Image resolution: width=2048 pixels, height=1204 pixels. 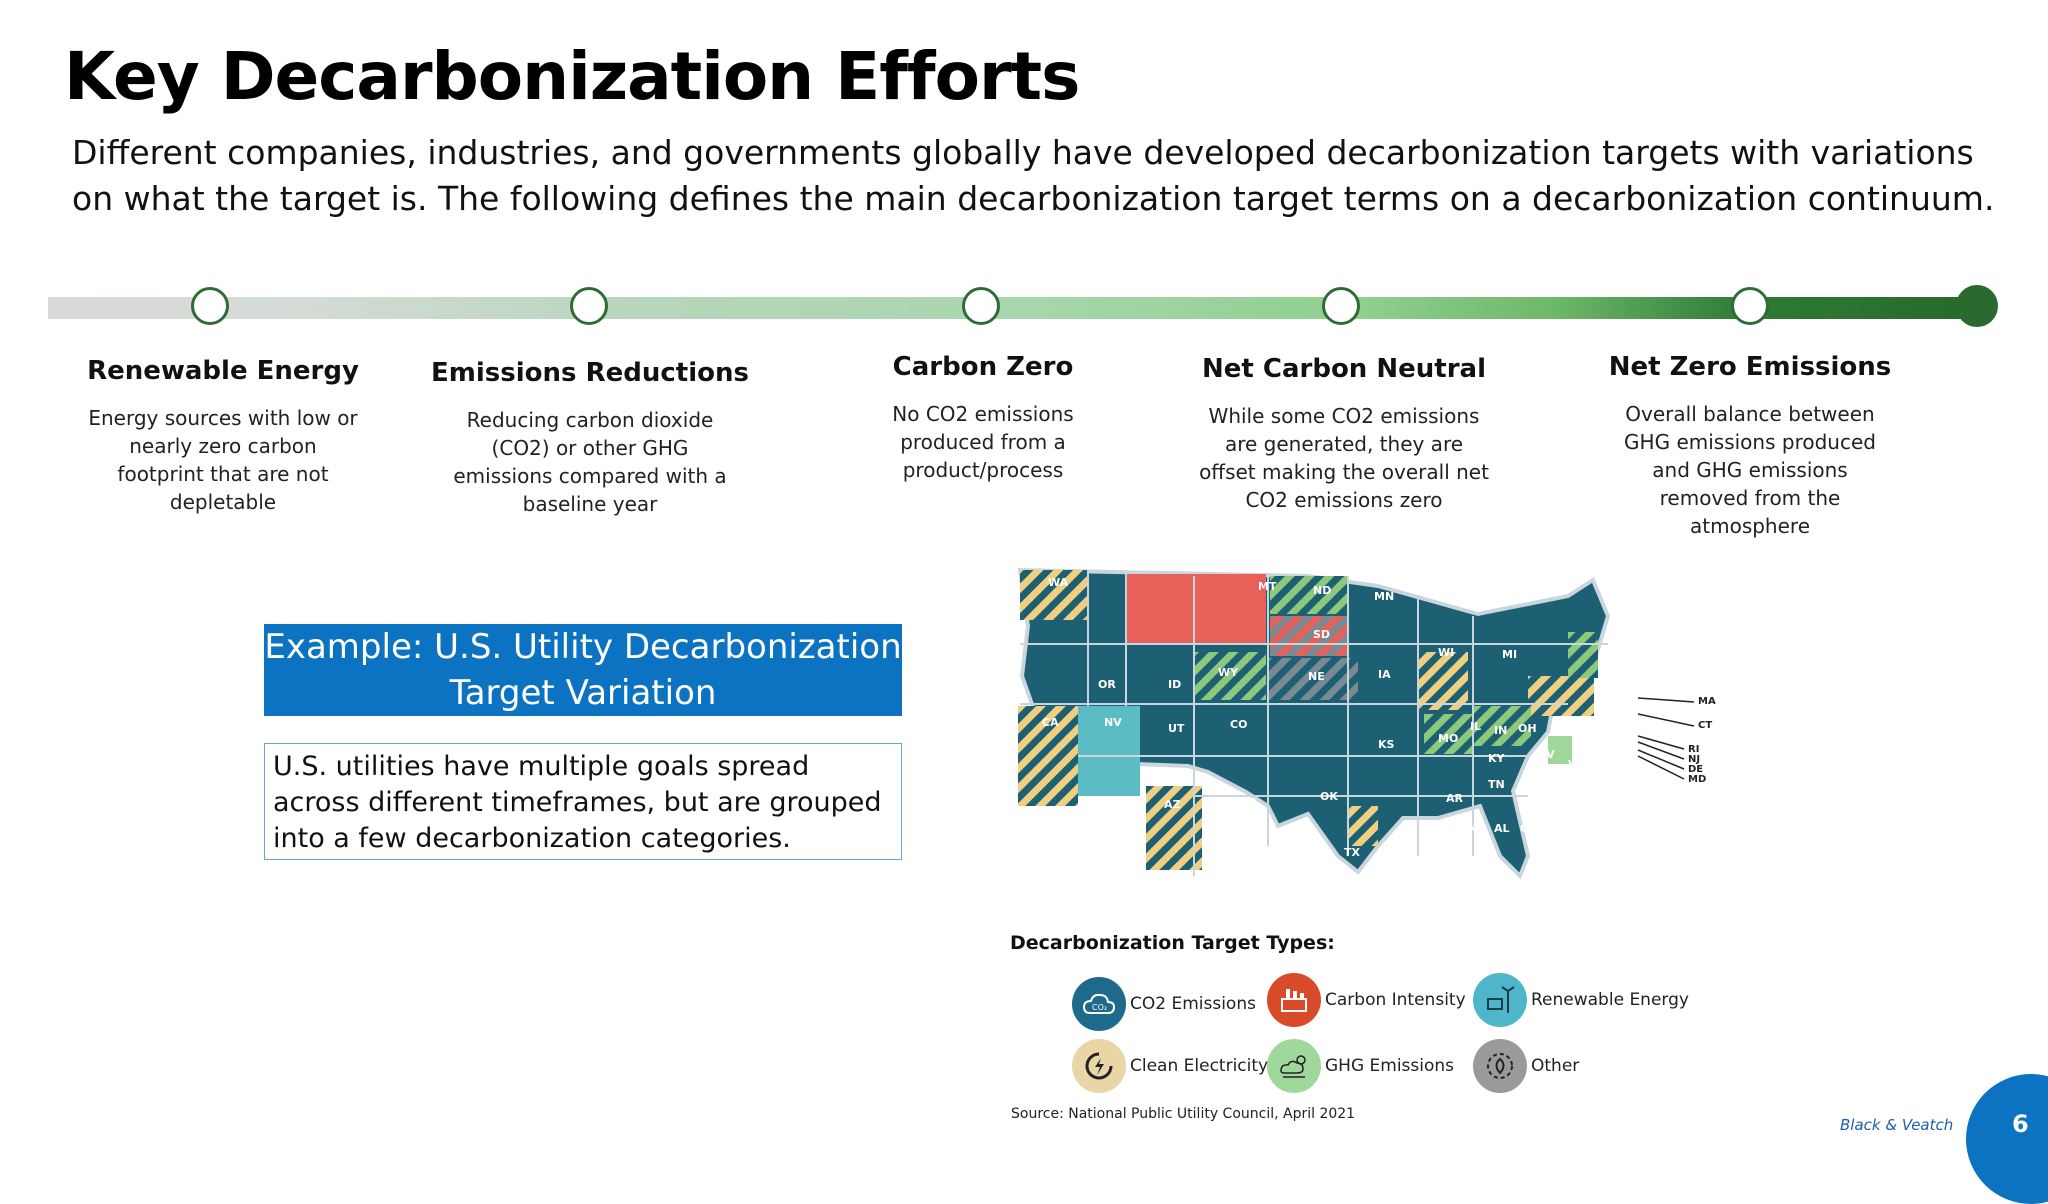 I want to click on page-number-badge, so click(x=2007, y=1139).